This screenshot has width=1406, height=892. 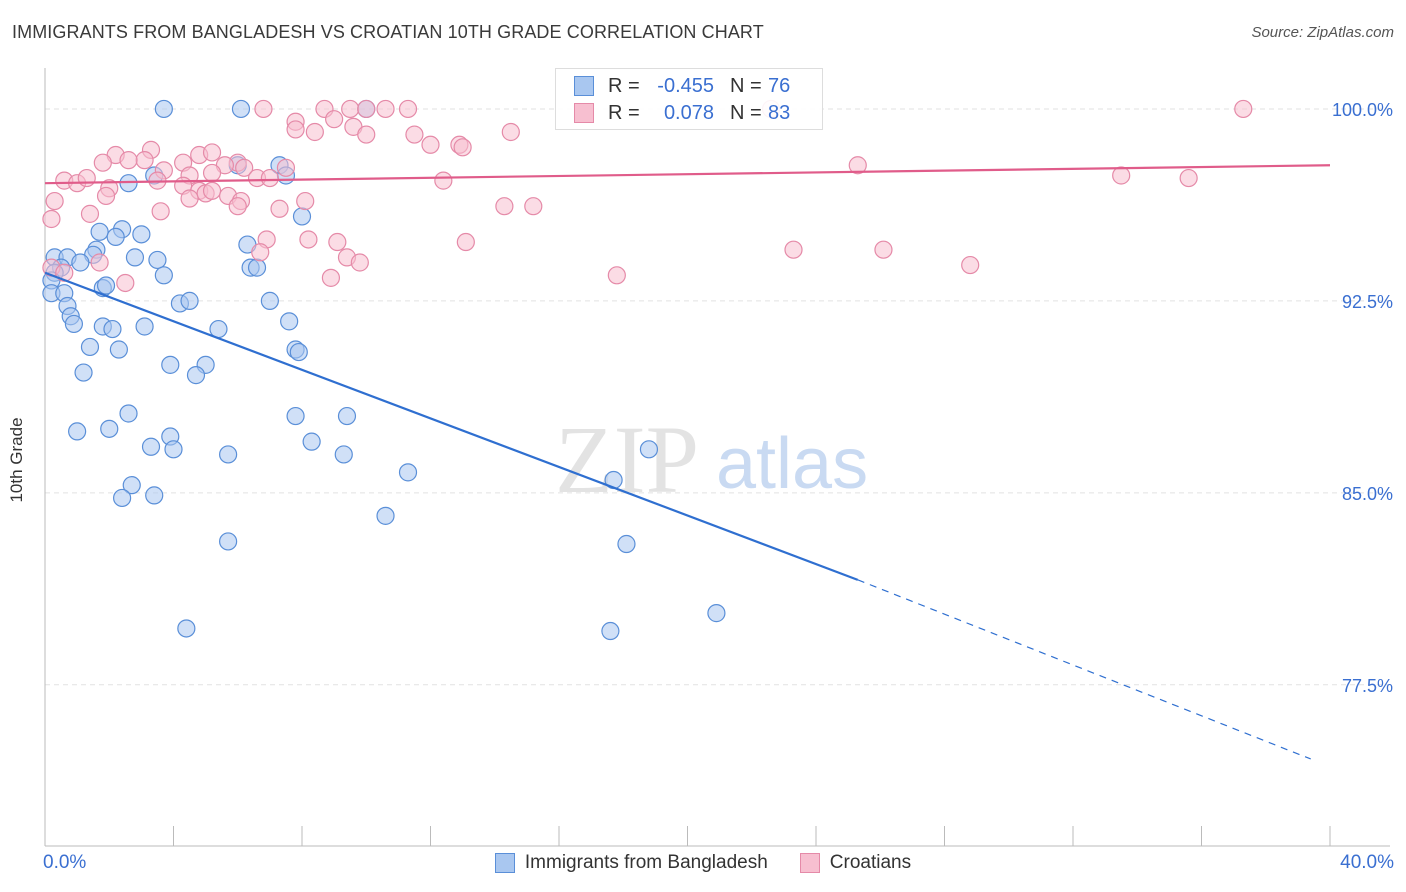 I want to click on y-tick-labels: 77.5% 85.0% 92.5% 100.0%, so click(x=1362, y=398).